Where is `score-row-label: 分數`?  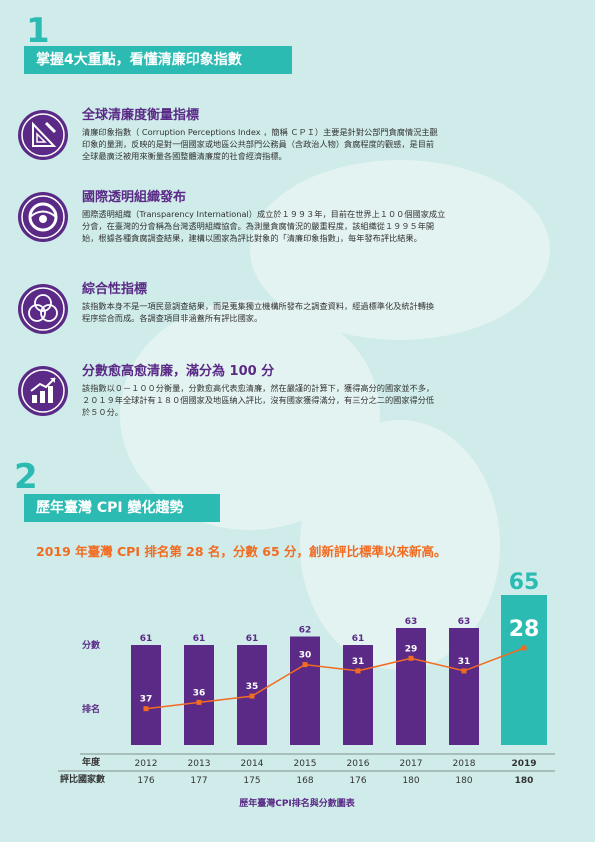 score-row-label: 分數 is located at coordinates (91, 645).